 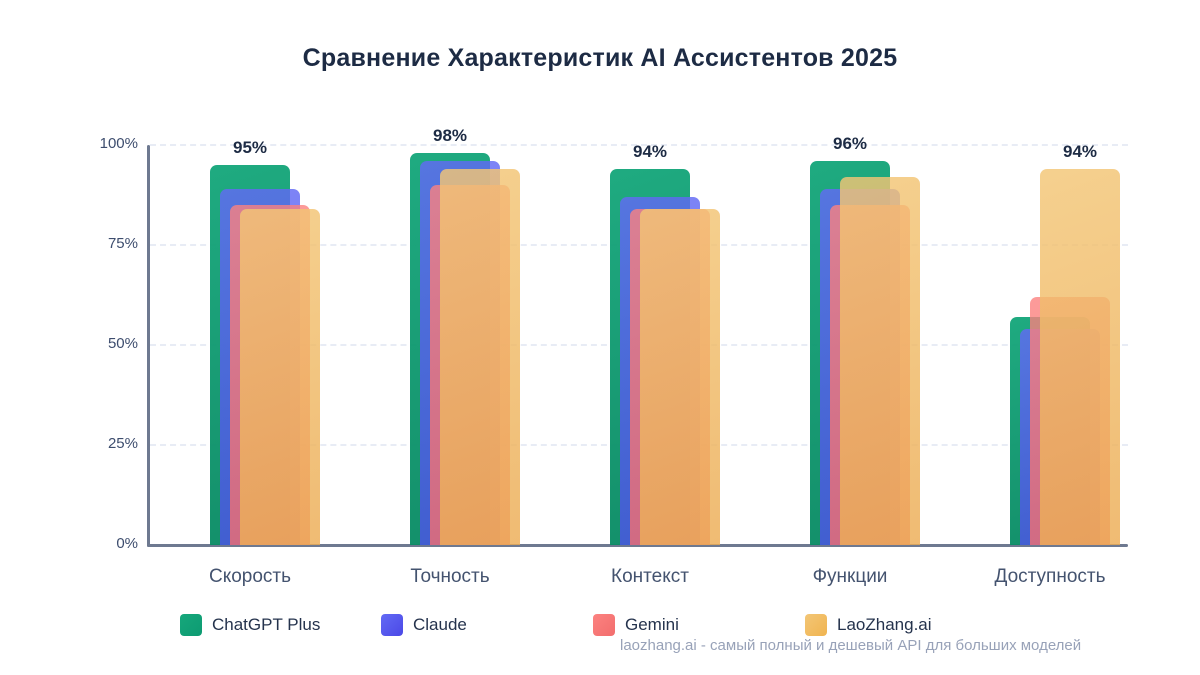 I want to click on legend-item-gemini: Gemini, so click(x=688, y=625).